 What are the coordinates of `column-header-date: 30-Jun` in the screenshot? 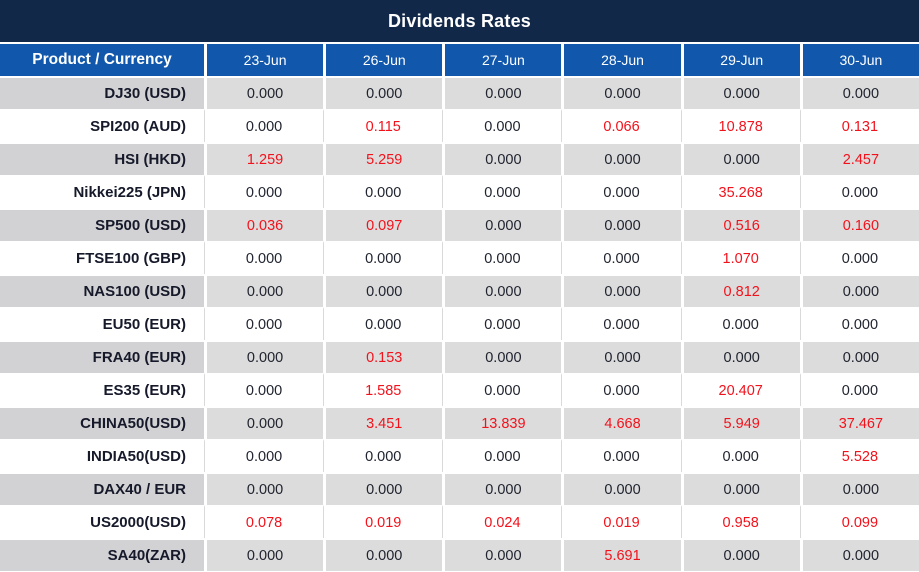 It's located at (859, 60).